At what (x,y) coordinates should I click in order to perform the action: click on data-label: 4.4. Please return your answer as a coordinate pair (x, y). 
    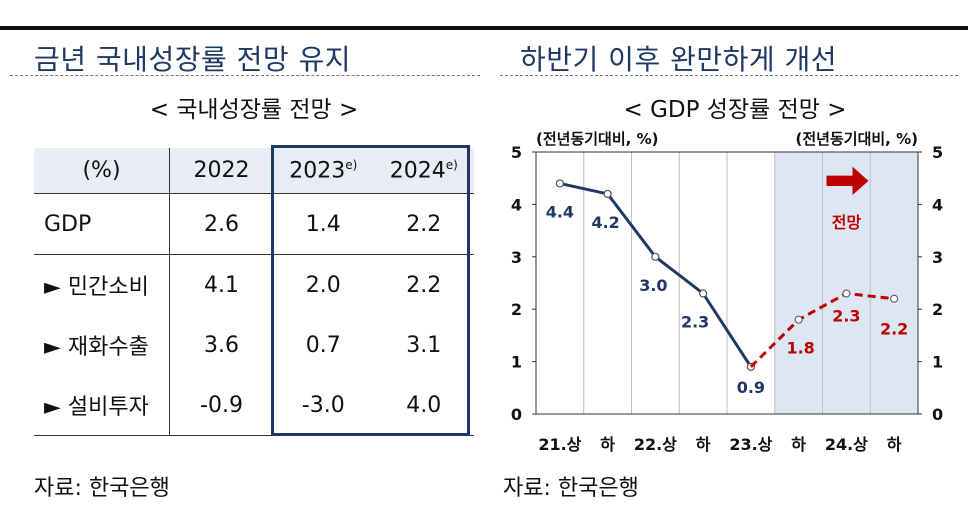
    Looking at the image, I should click on (560, 211).